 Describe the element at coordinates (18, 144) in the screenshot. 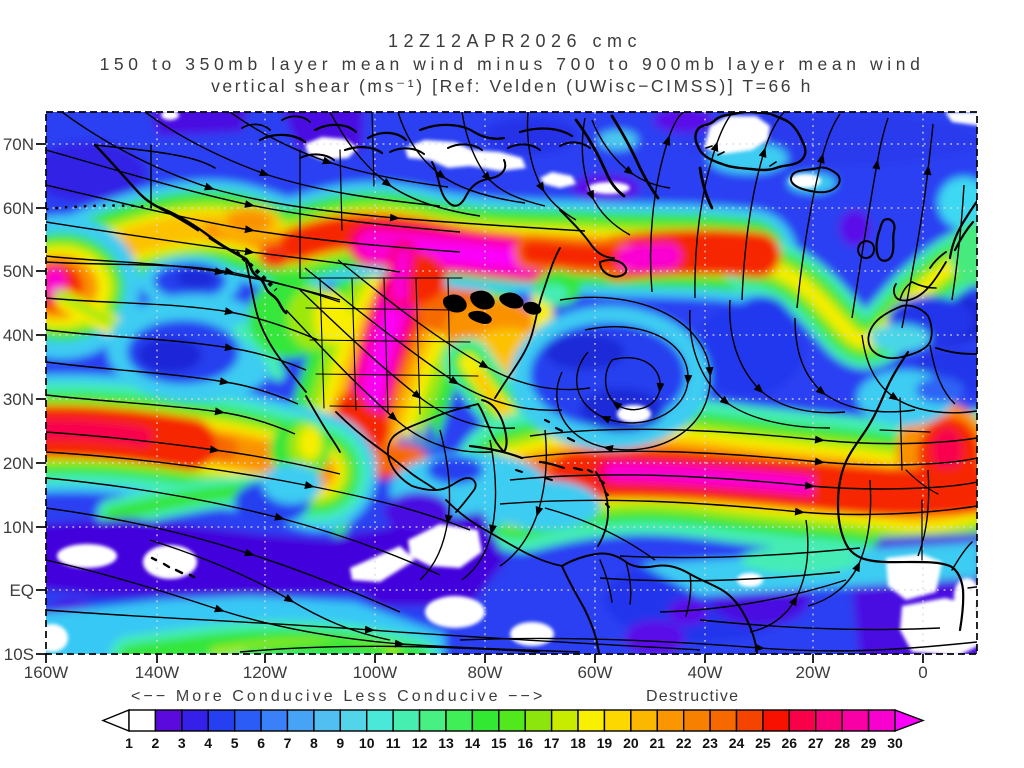

I see `svg-text: 70N` at that location.